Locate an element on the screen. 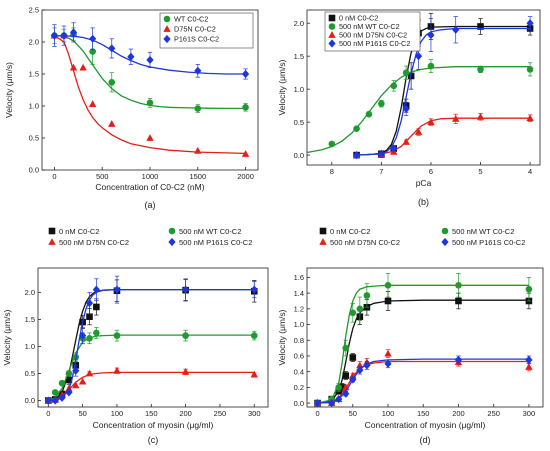 This screenshot has height=451, width=550. panel-label: (d) is located at coordinates (425, 440).